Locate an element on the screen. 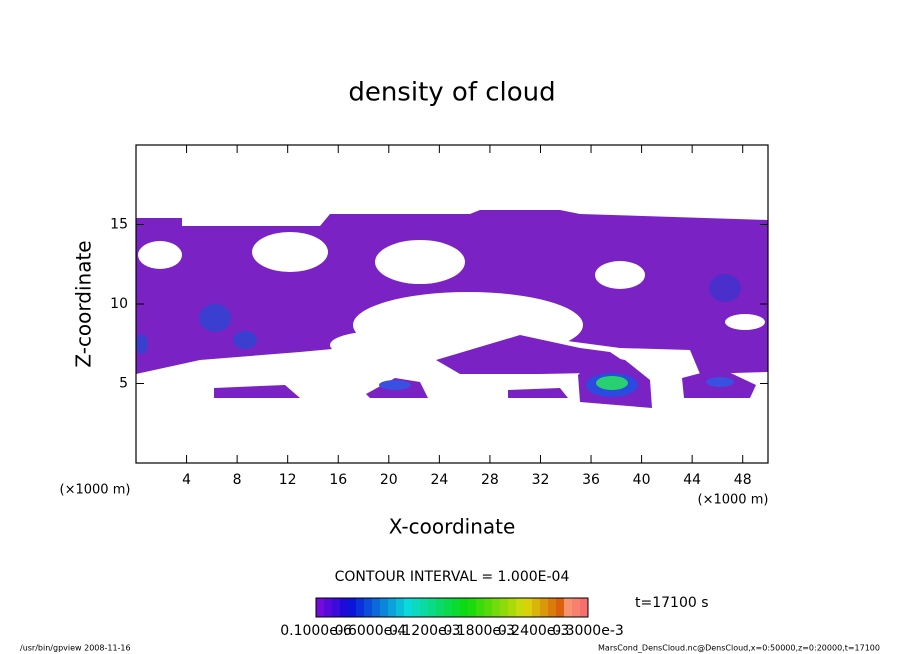 This screenshot has width=904, height=654. x-unit-left: (×1000 m) is located at coordinates (95, 490).